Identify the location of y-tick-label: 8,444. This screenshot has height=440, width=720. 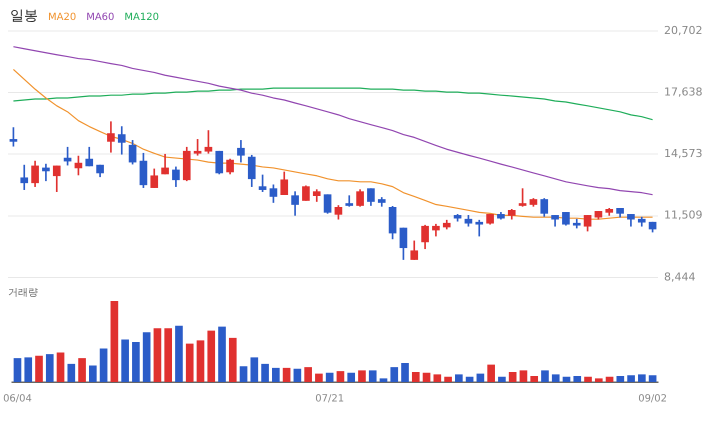
(680, 277).